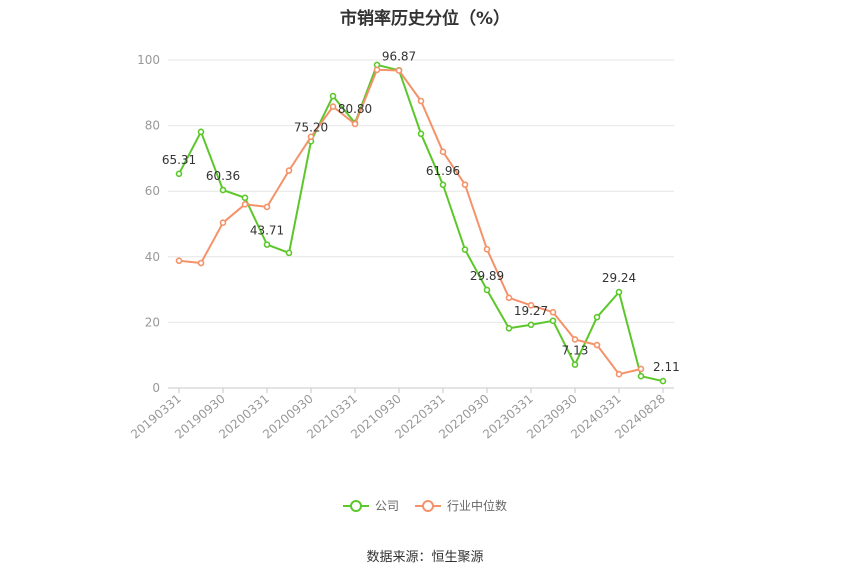 The height and width of the screenshot is (575, 850). What do you see at coordinates (666, 367) in the screenshot?
I see `data-label: 2.11` at bounding box center [666, 367].